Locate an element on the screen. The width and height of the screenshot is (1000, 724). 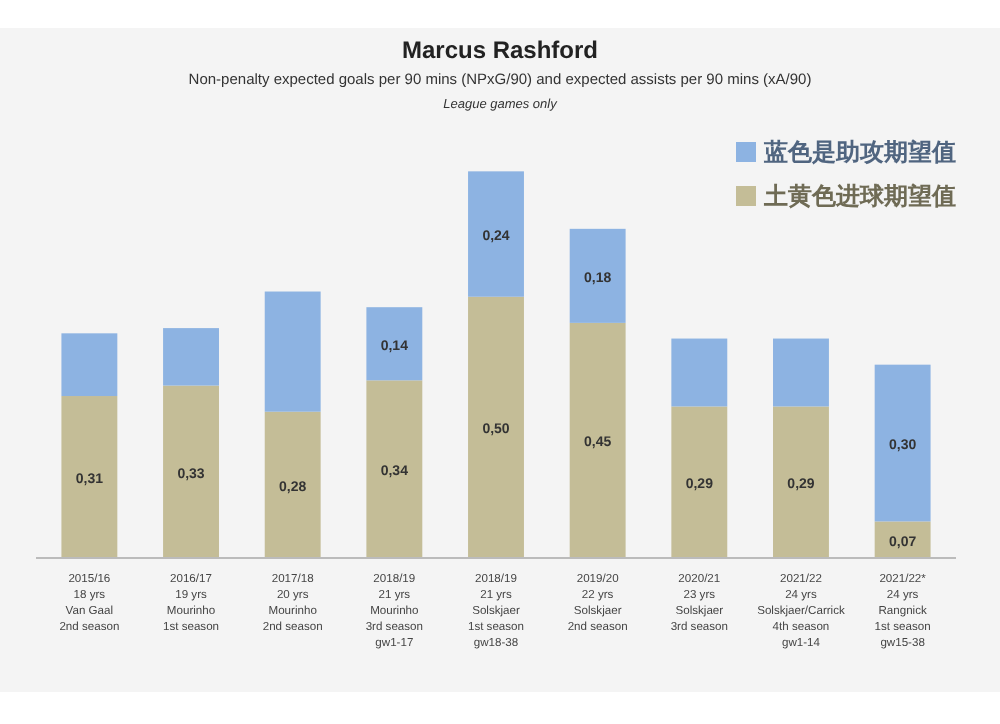
chart-title: Marcus Rashford is located at coordinates (500, 50).